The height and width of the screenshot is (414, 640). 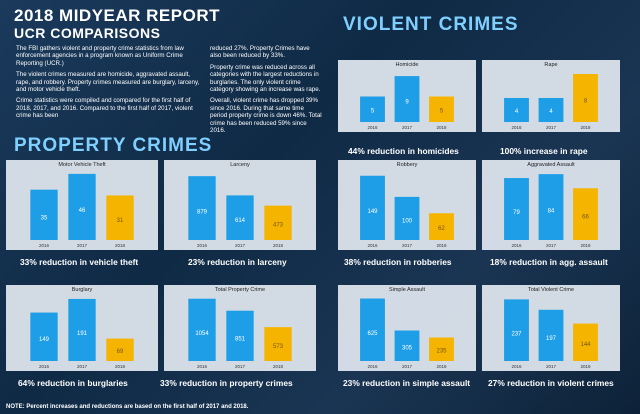 I want to click on data-label: 237, so click(x=516, y=334).